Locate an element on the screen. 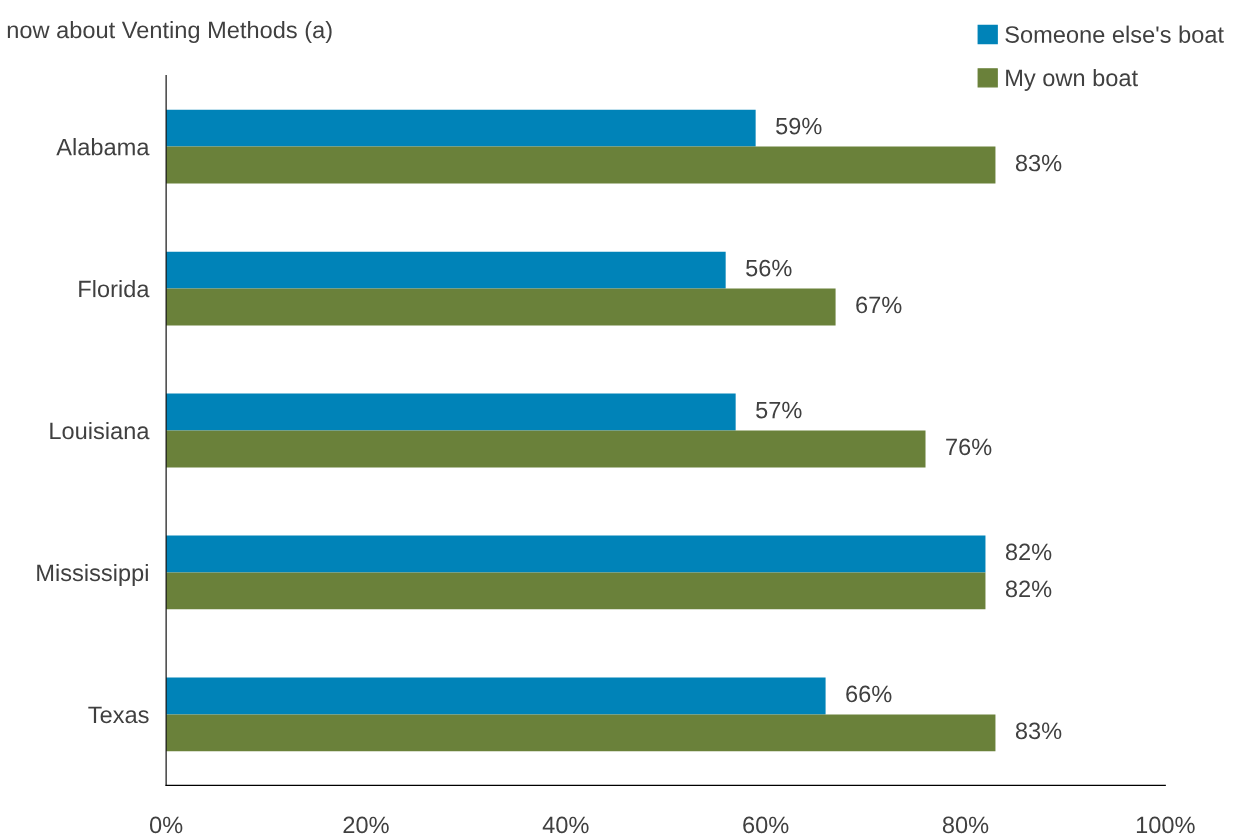 The image size is (1249, 840). y-tick-label: Mississippi is located at coordinates (92, 574).